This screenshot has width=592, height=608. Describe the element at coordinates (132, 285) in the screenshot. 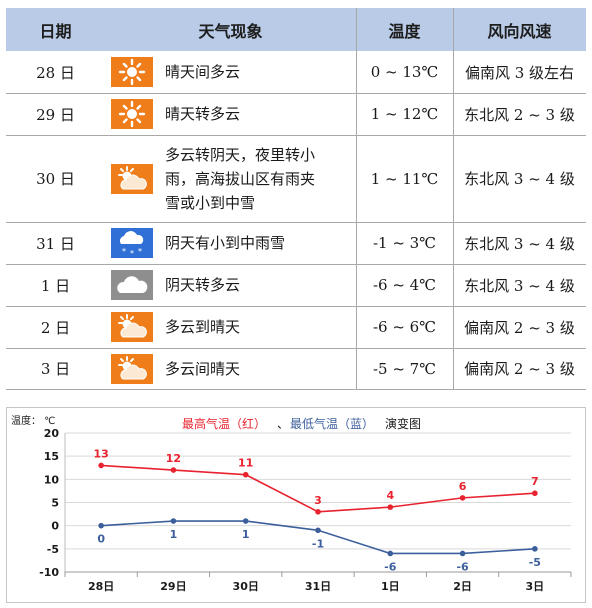

I see `cloudy-icon` at that location.